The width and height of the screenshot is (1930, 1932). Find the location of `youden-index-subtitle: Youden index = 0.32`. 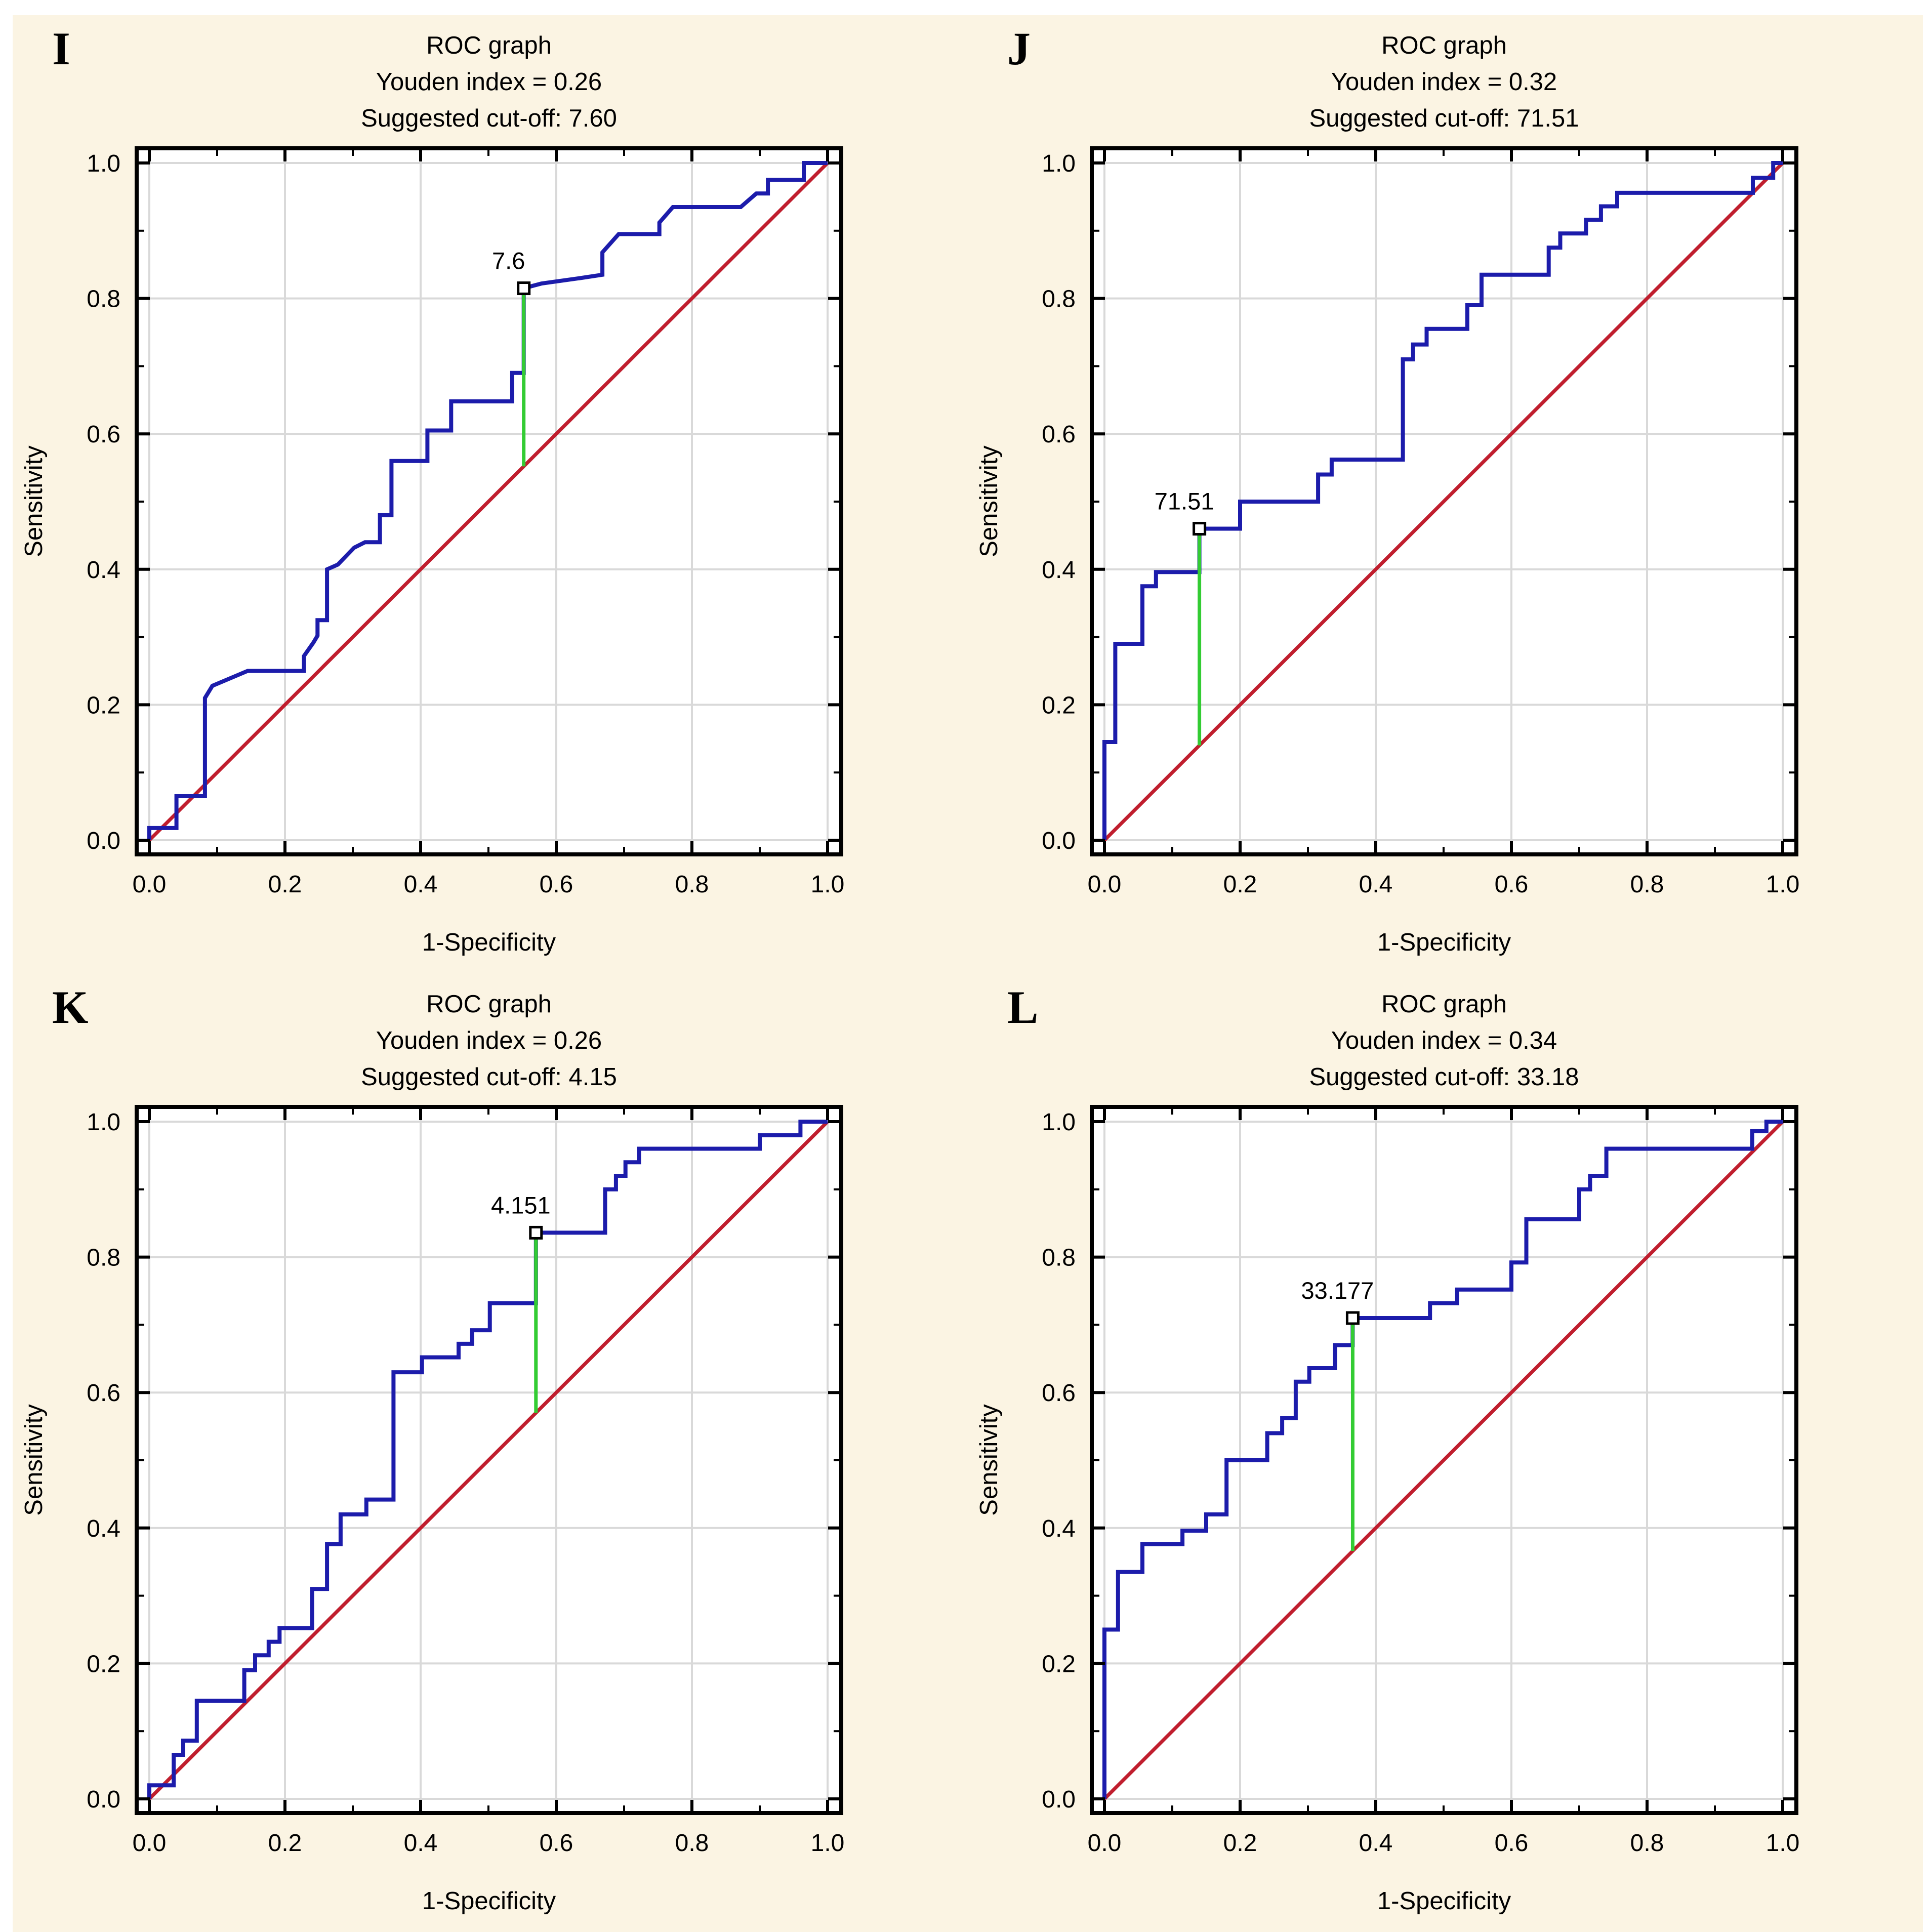

youden-index-subtitle: Youden index = 0.32 is located at coordinates (1444, 82).